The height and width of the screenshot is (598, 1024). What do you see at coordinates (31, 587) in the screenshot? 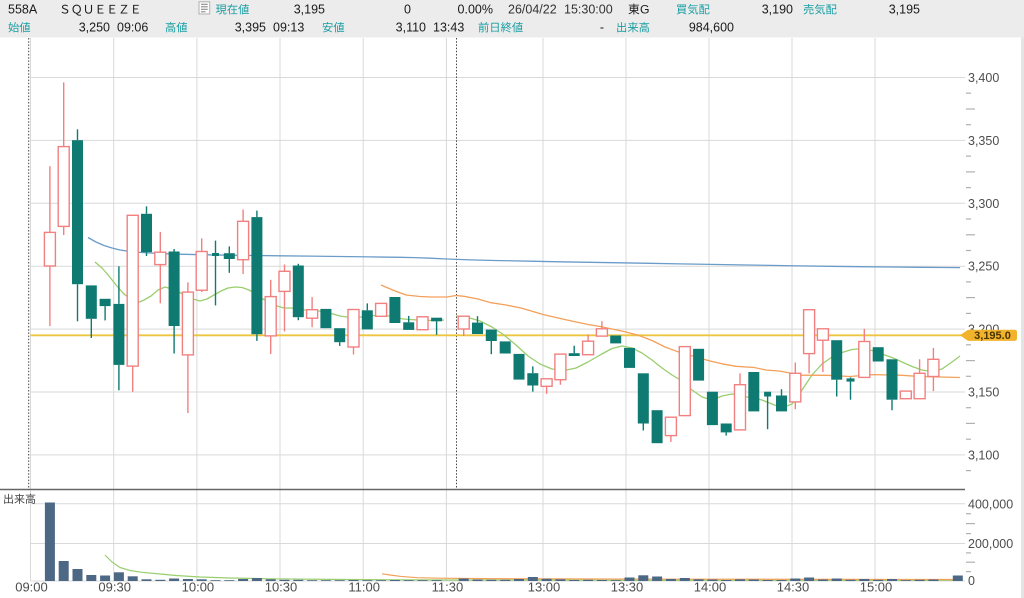
I see `svg-text: 09:00` at bounding box center [31, 587].